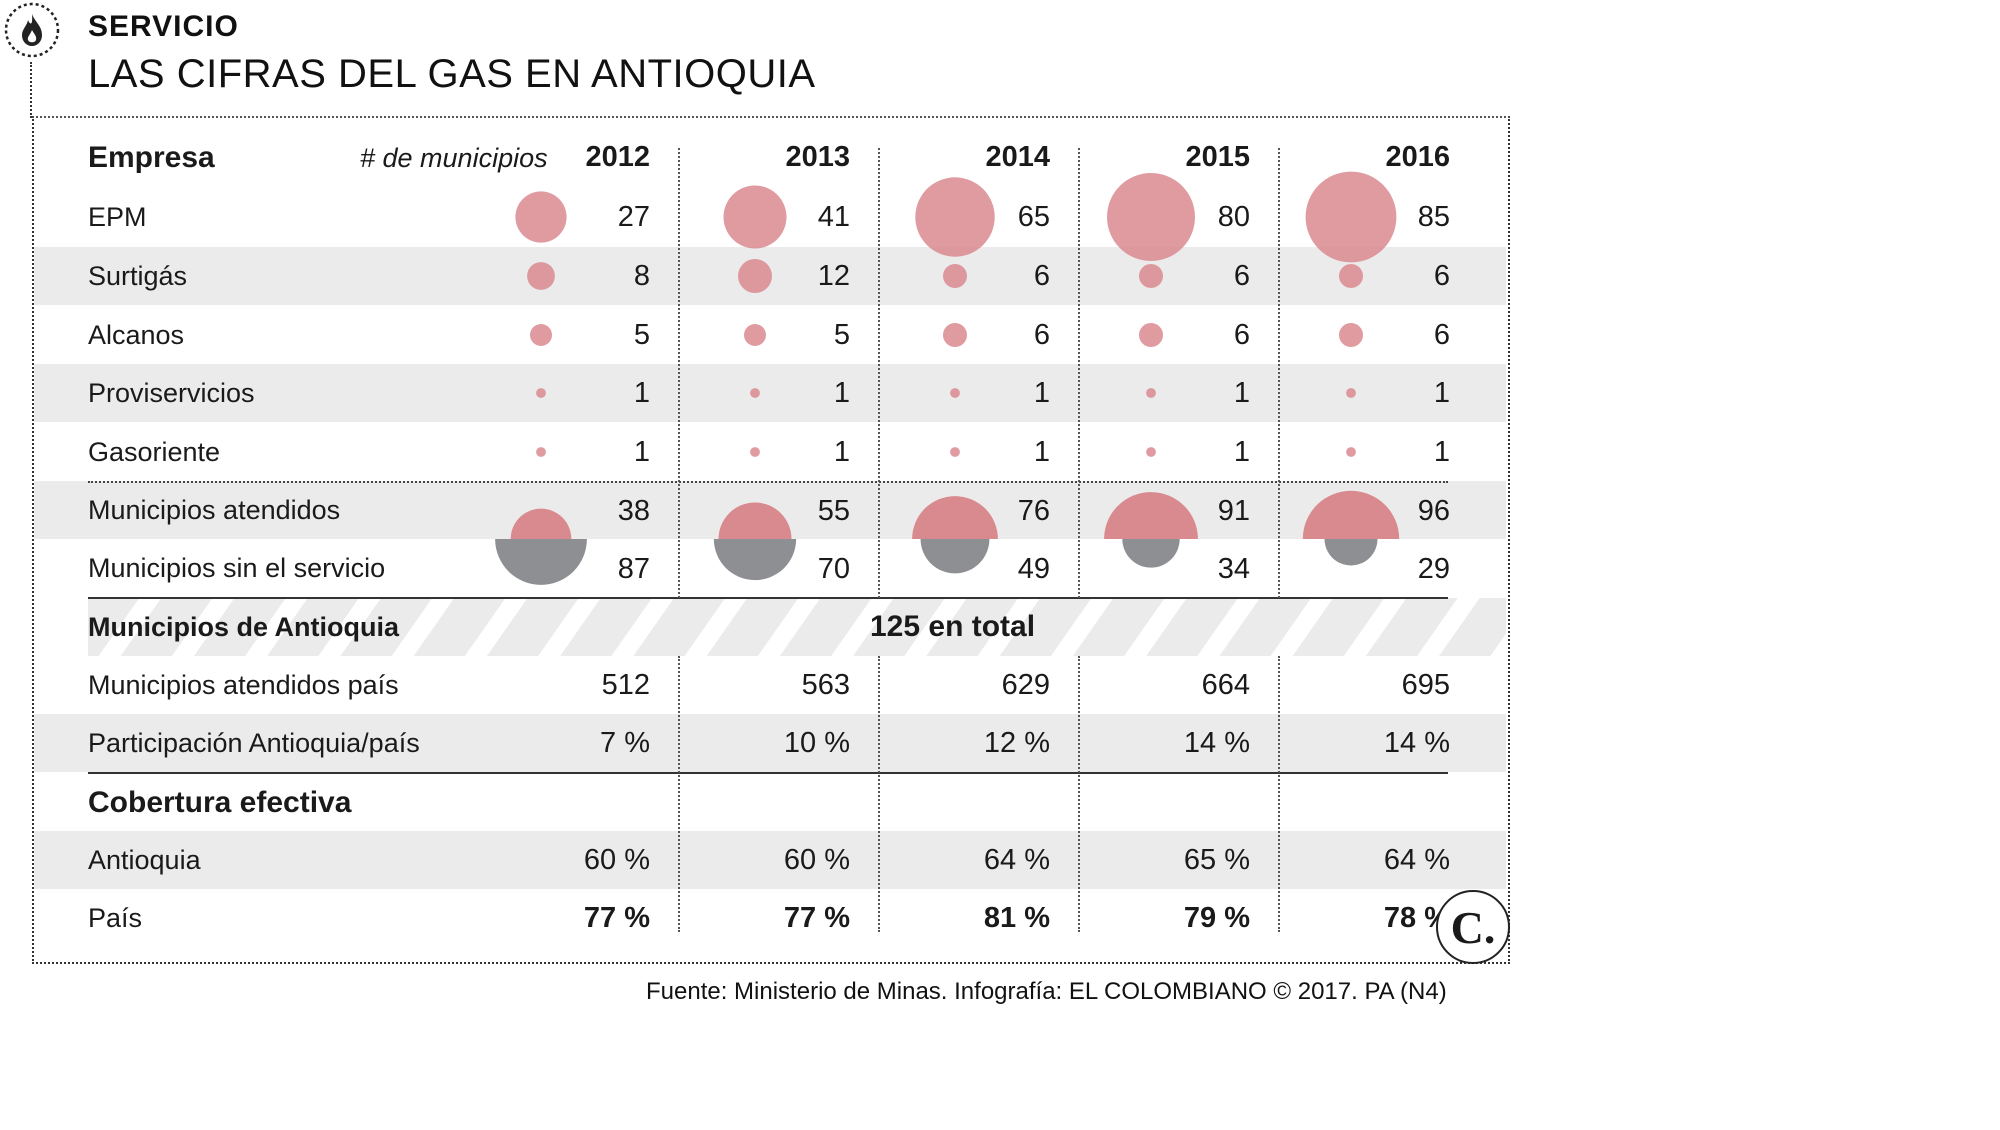  What do you see at coordinates (817, 157) in the screenshot?
I see `header-year: 2013` at bounding box center [817, 157].